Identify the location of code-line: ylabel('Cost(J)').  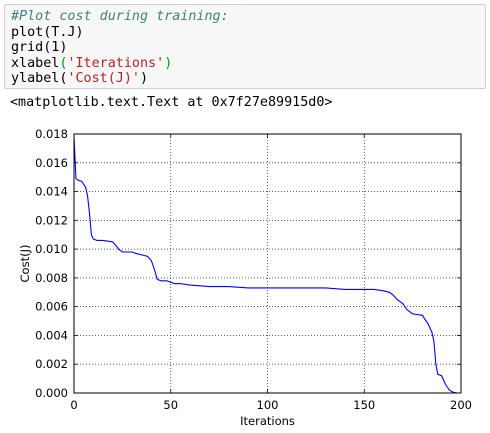
(245, 79).